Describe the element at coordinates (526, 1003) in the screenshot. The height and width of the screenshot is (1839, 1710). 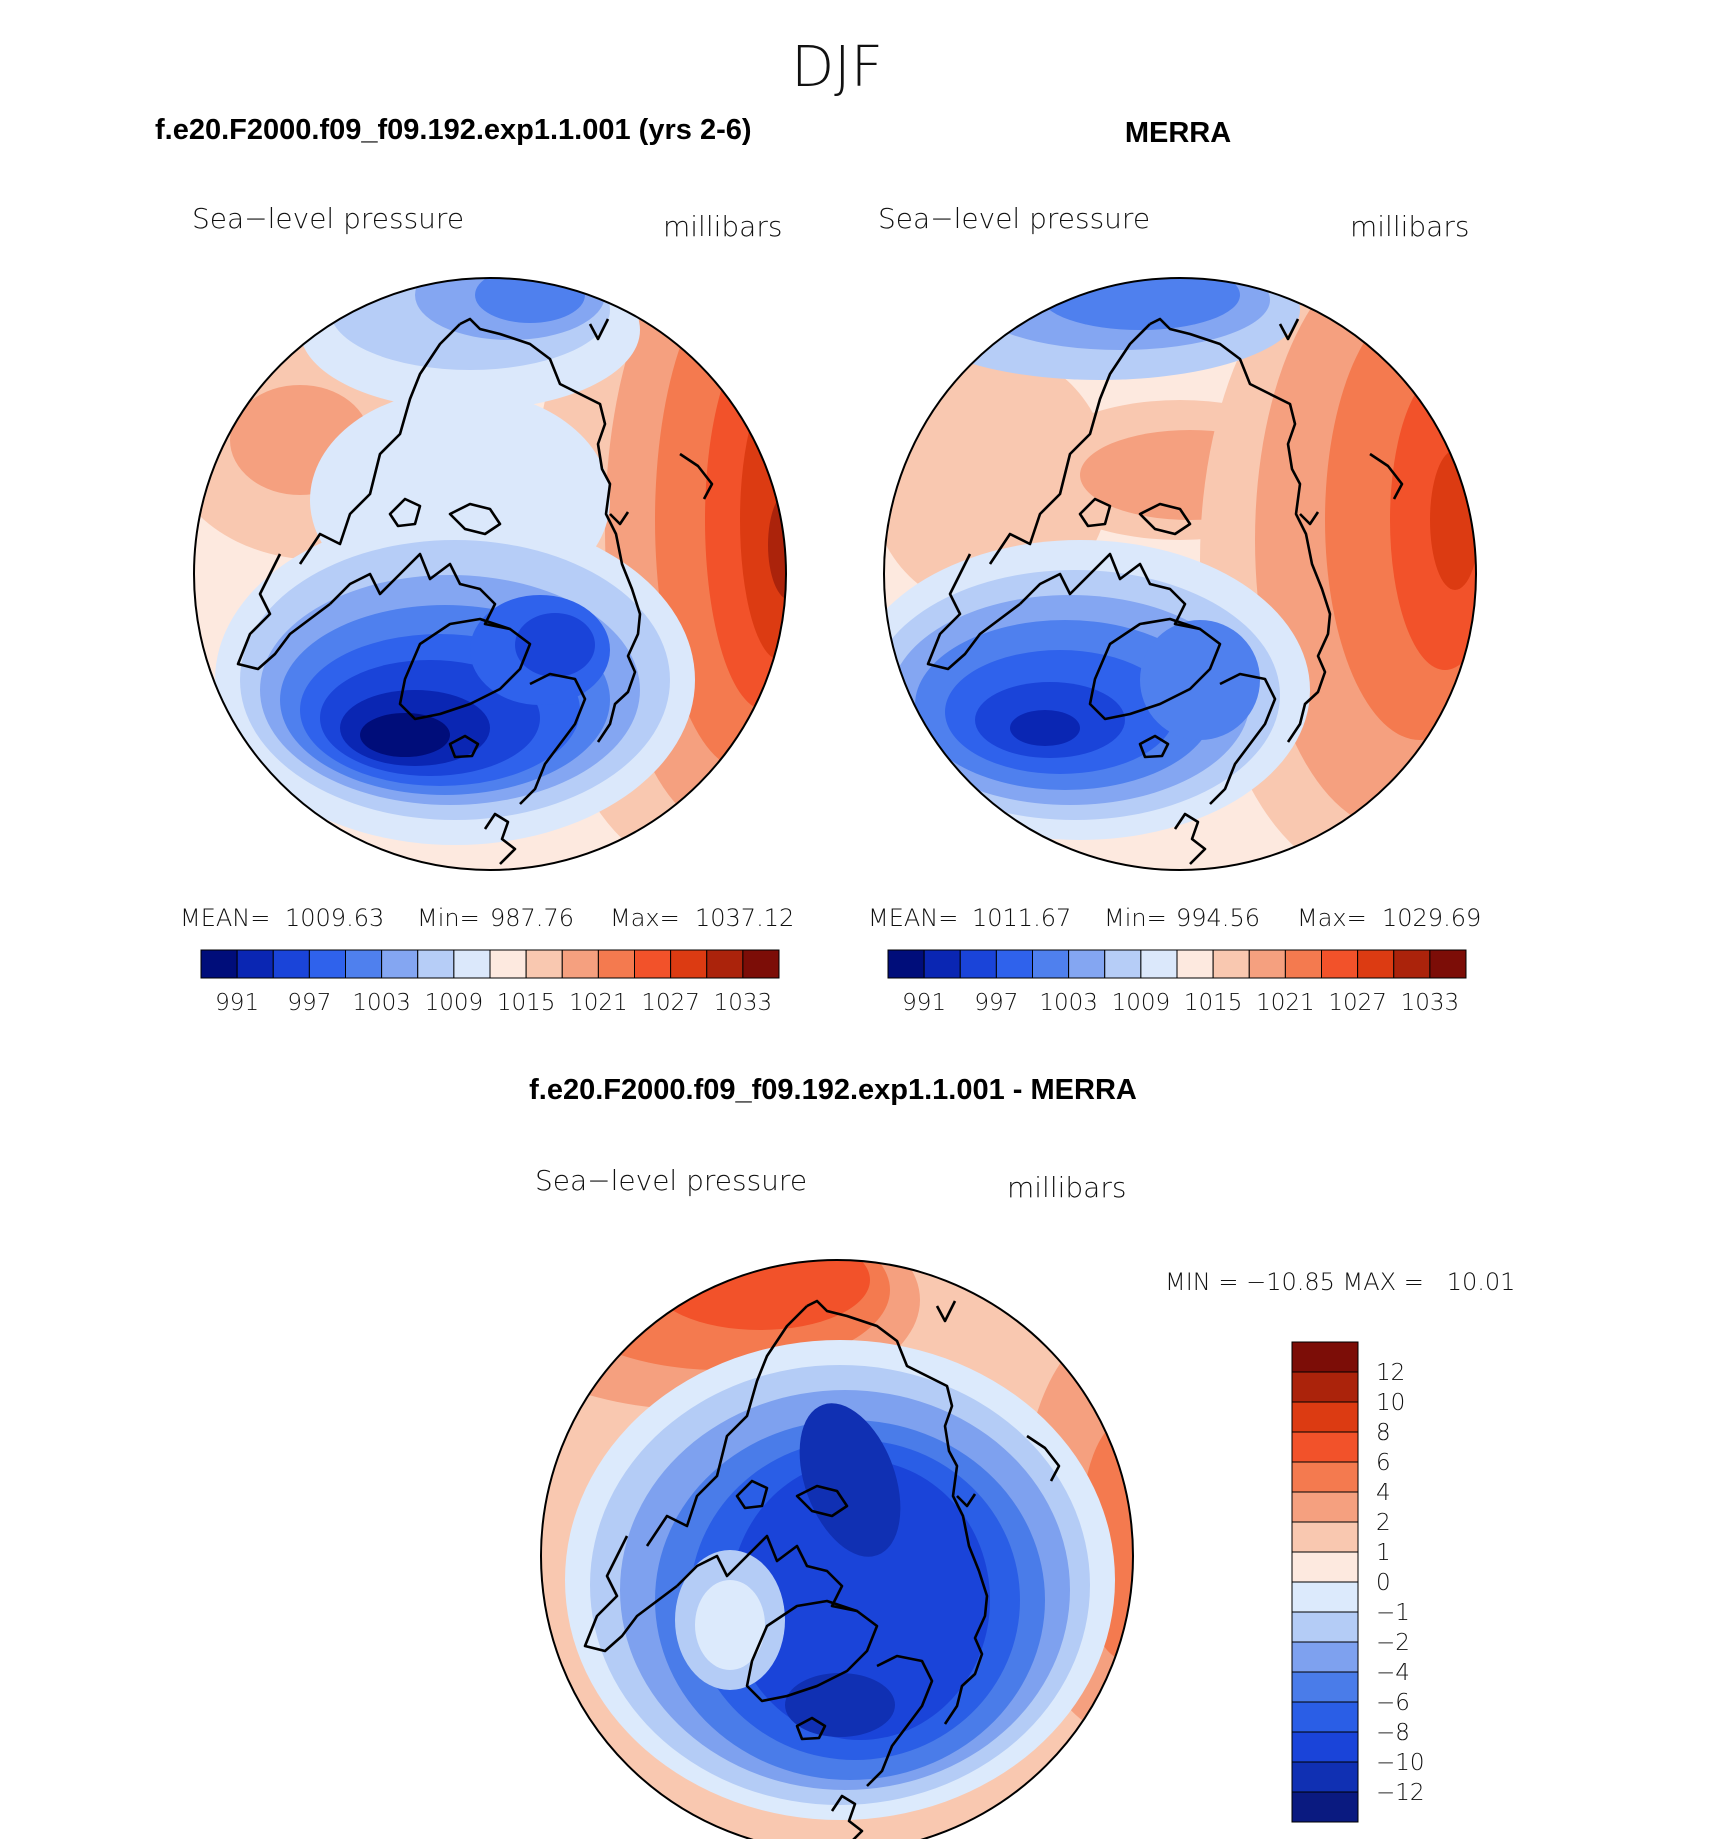
I see `model-colorbar-tick-label: 1015` at that location.